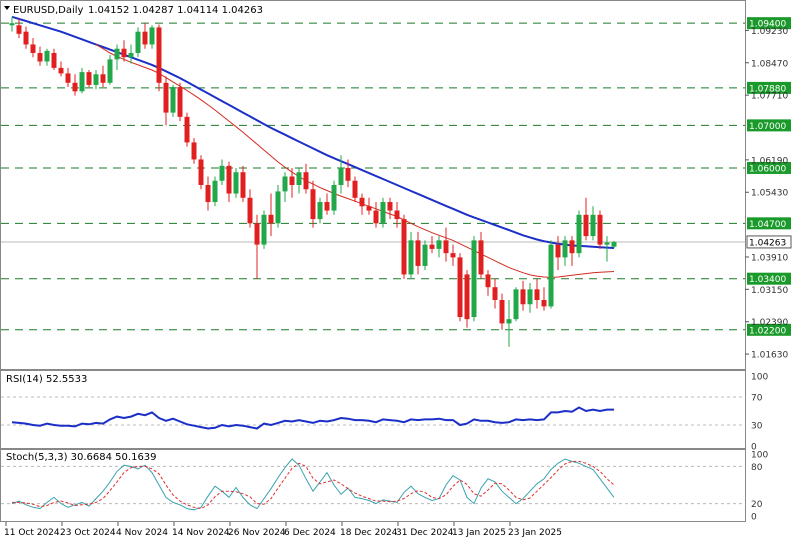  What do you see at coordinates (32, 533) in the screenshot?
I see `time-tick-label: 11 Oct 2024` at bounding box center [32, 533].